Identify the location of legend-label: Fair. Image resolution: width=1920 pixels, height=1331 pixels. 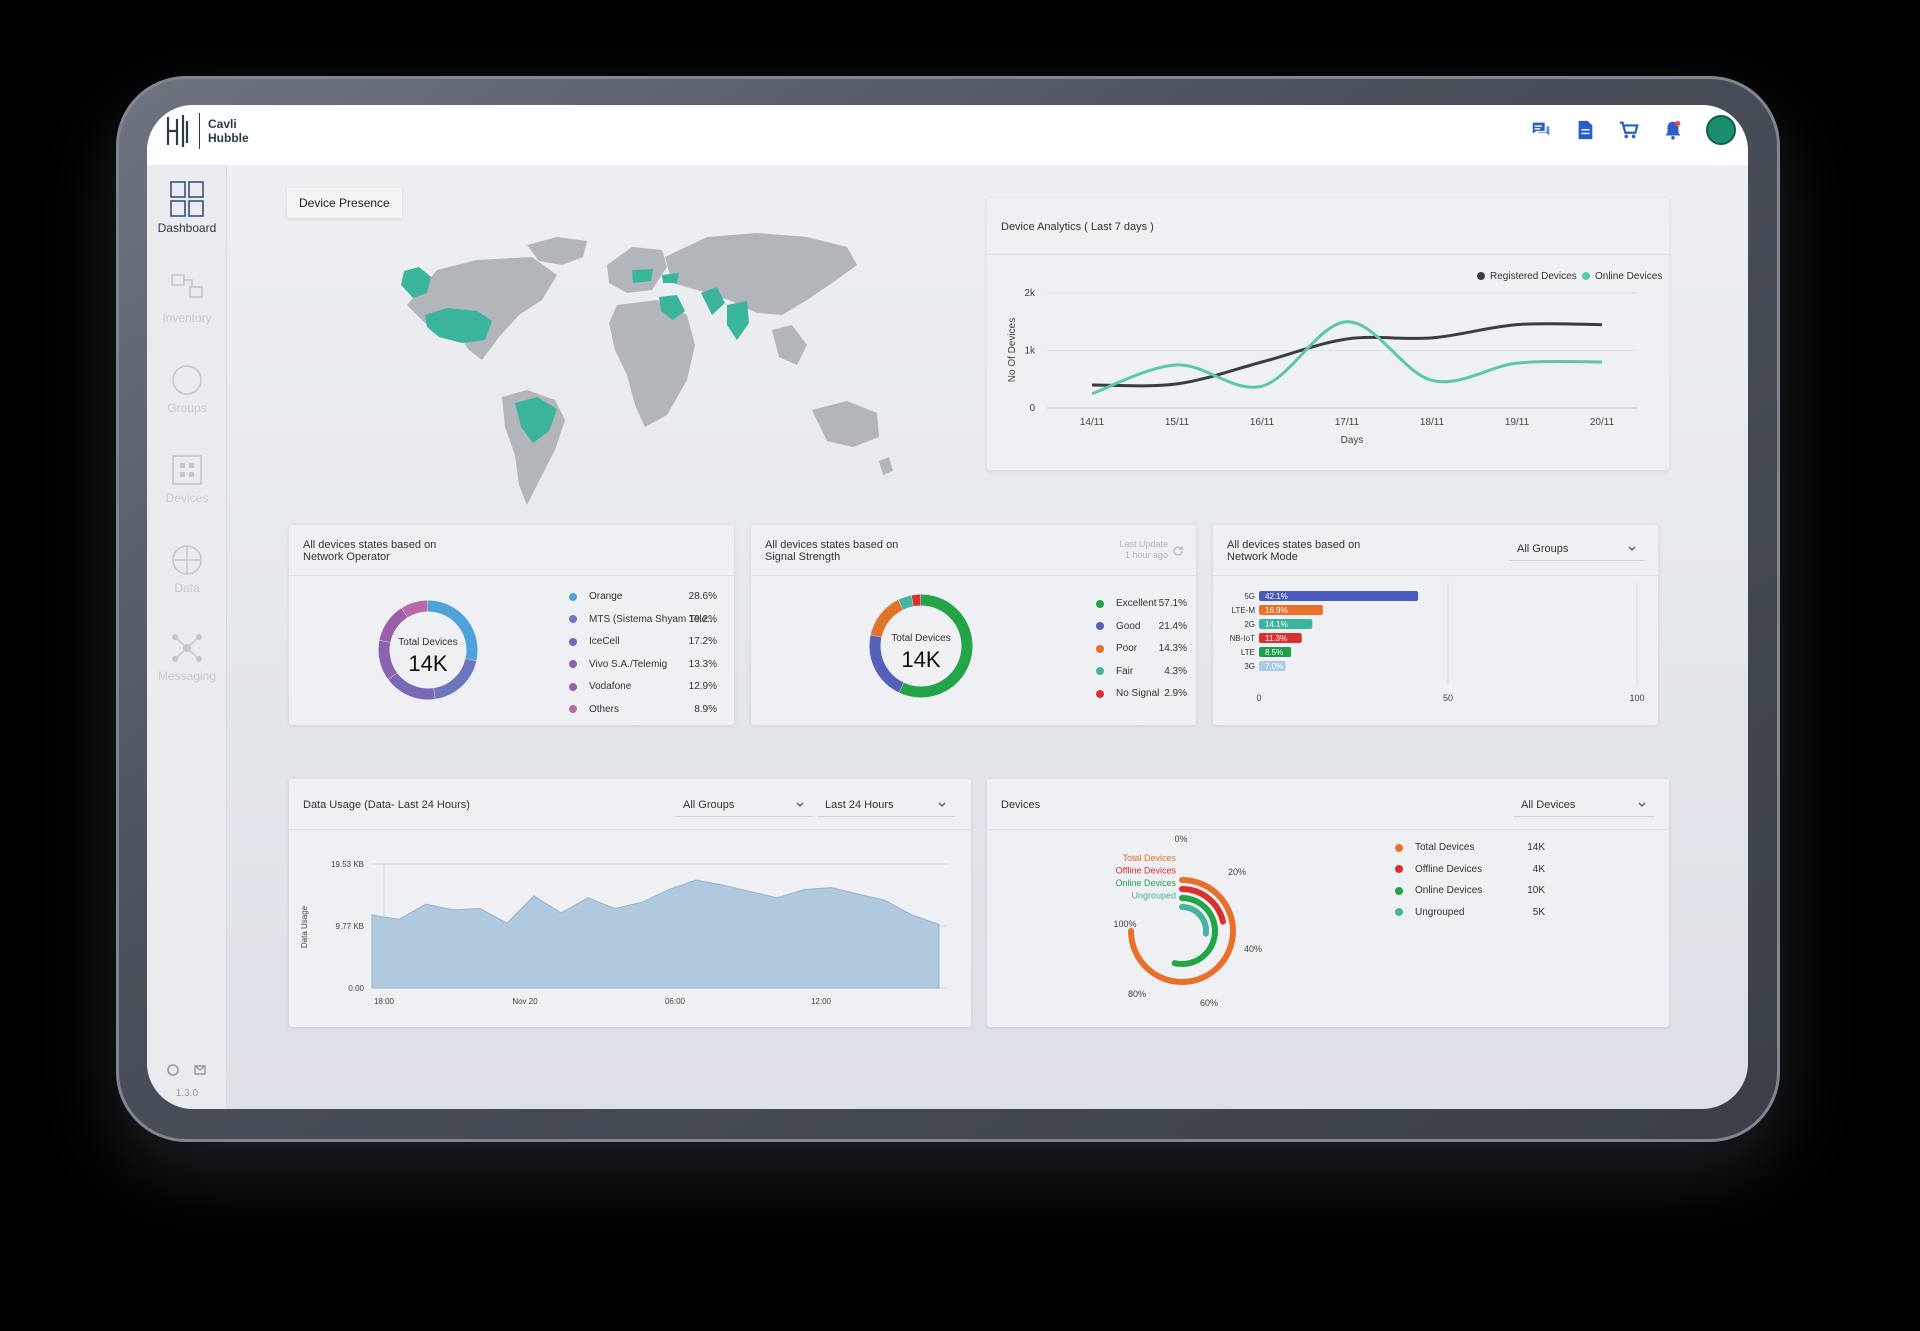
(1125, 671).